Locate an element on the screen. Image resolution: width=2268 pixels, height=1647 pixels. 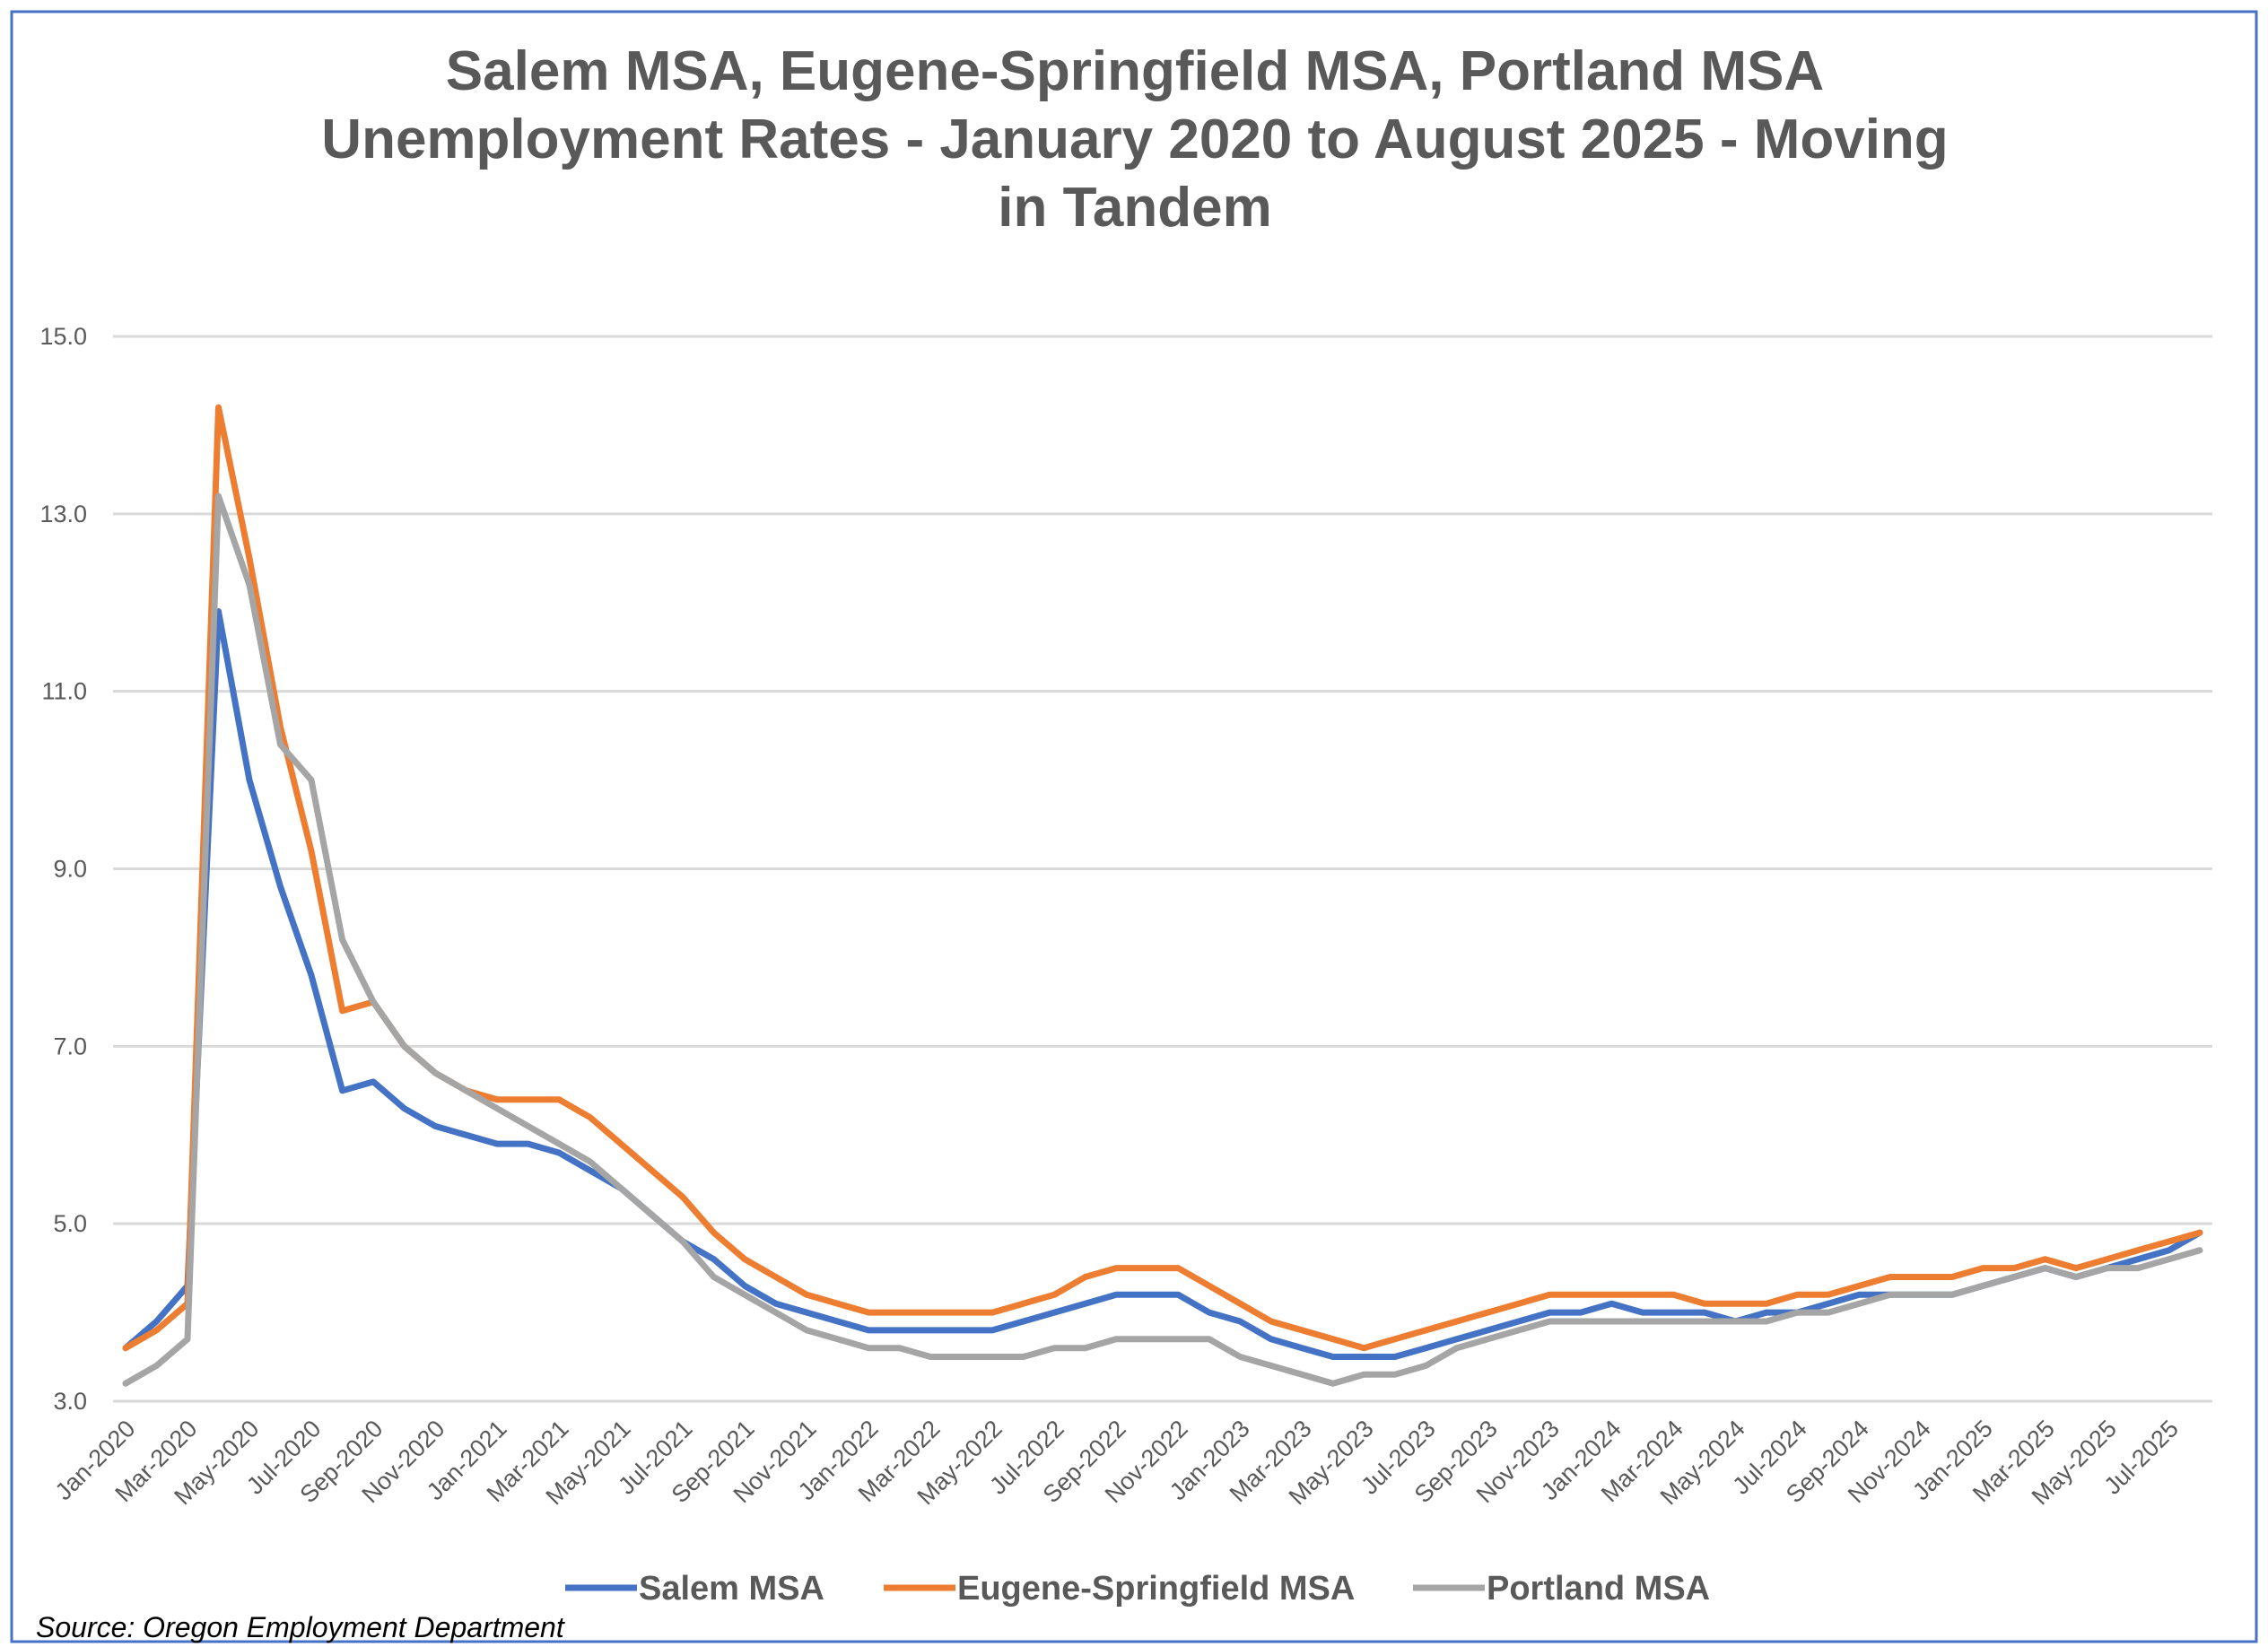
legend-label: Eugene-Springfield MSA is located at coordinates (1156, 1589).